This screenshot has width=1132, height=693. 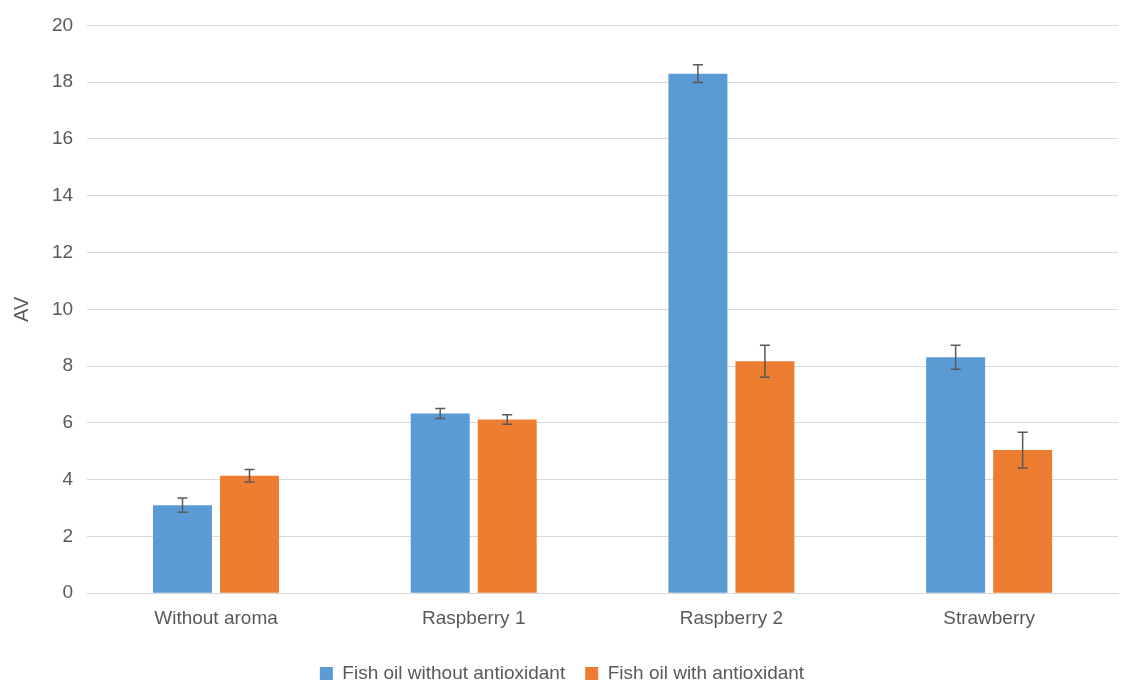 I want to click on x-tick-label: Without aroma, so click(x=216, y=617).